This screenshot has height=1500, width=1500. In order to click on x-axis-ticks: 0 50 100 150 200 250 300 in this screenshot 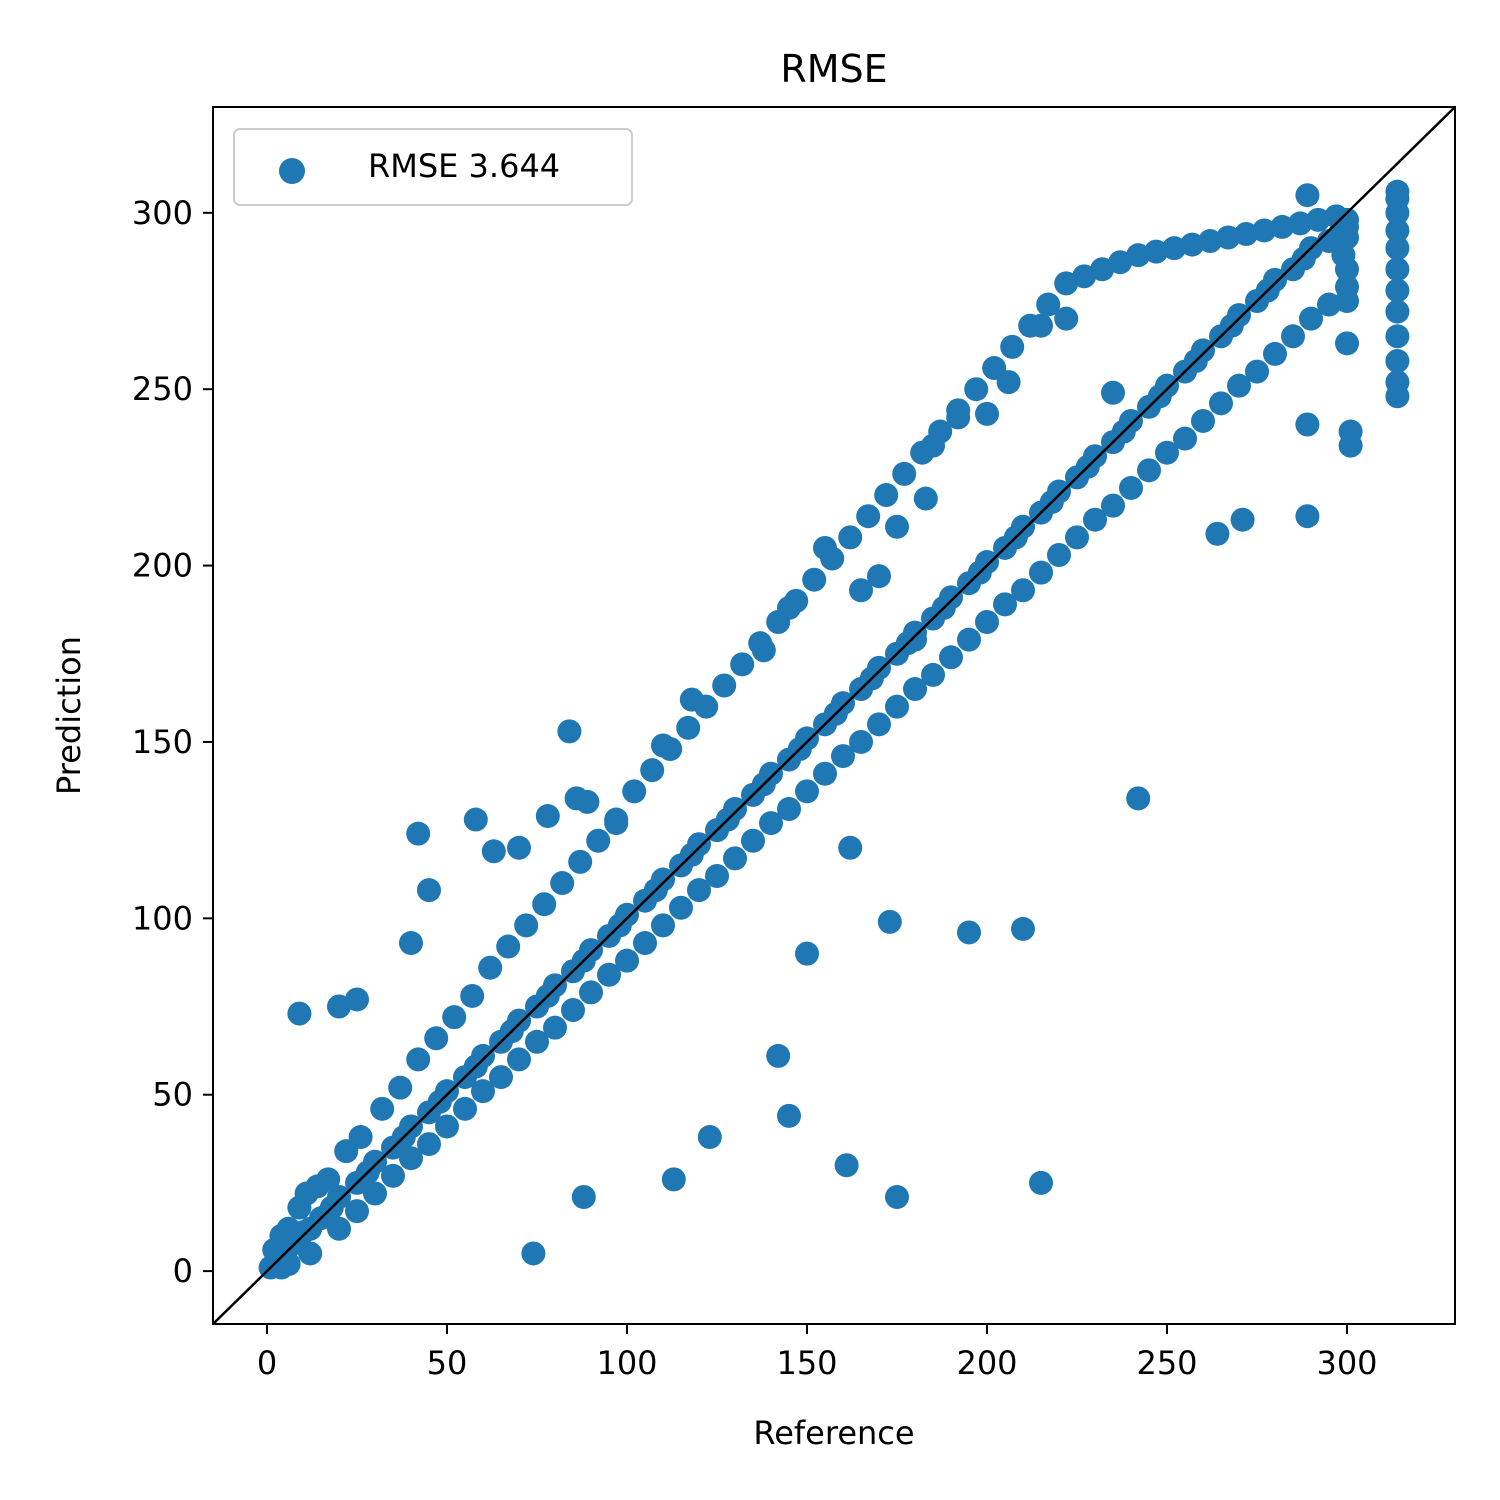, I will do `click(817, 1353)`.